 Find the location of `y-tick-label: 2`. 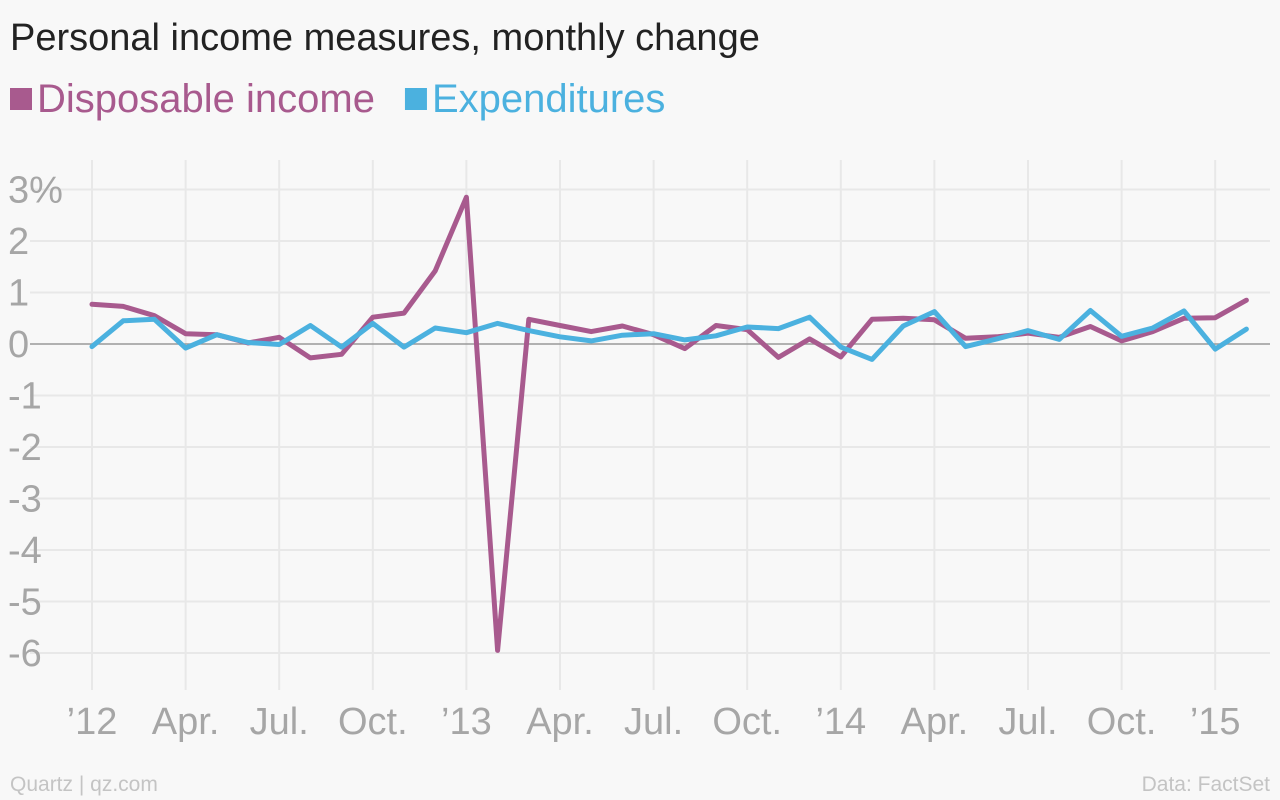

y-tick-label: 2 is located at coordinates (18, 242).